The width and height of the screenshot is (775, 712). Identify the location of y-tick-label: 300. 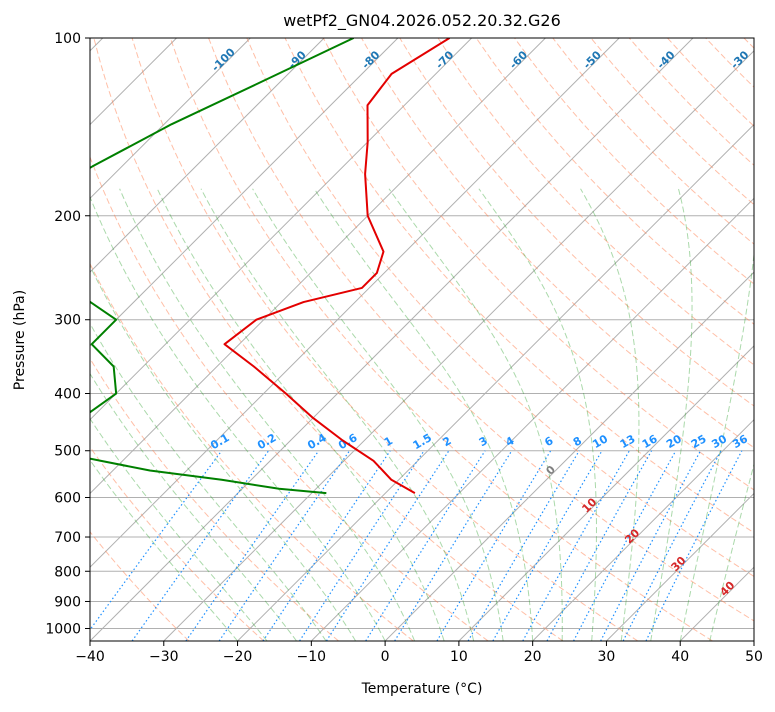
(67, 321).